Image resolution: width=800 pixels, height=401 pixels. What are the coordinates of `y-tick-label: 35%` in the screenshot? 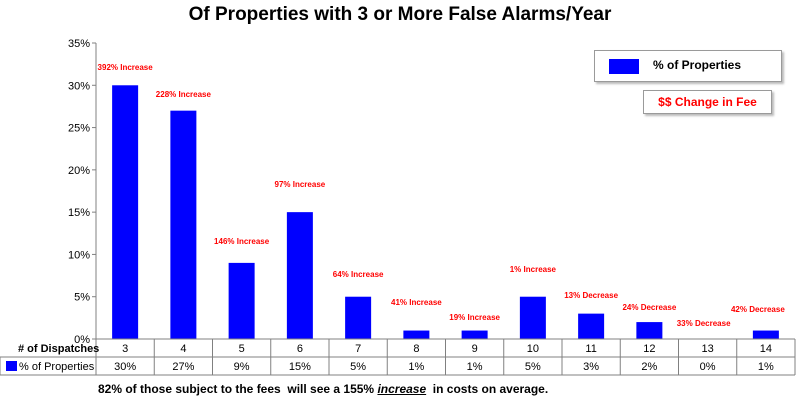 It's located at (79, 44).